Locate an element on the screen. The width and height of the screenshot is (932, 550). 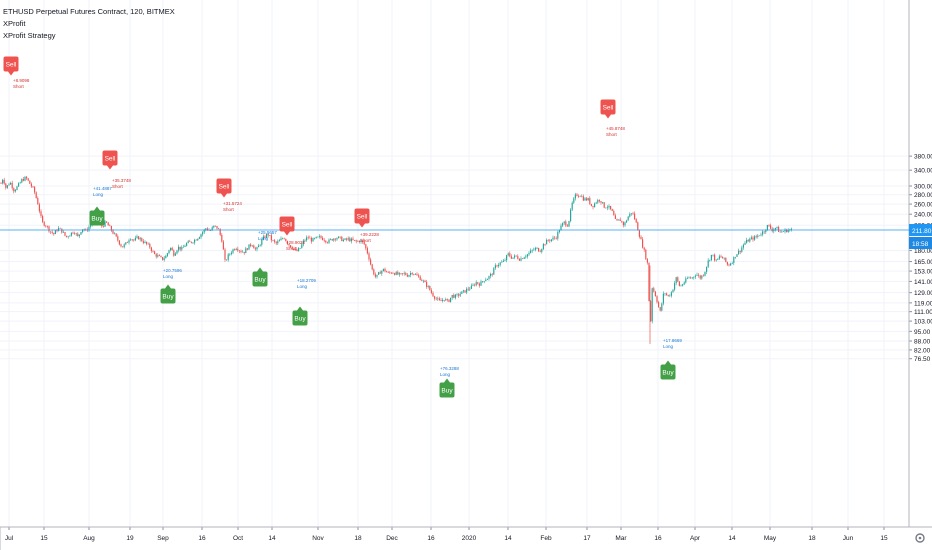
buy-label: Buy is located at coordinates (668, 373).